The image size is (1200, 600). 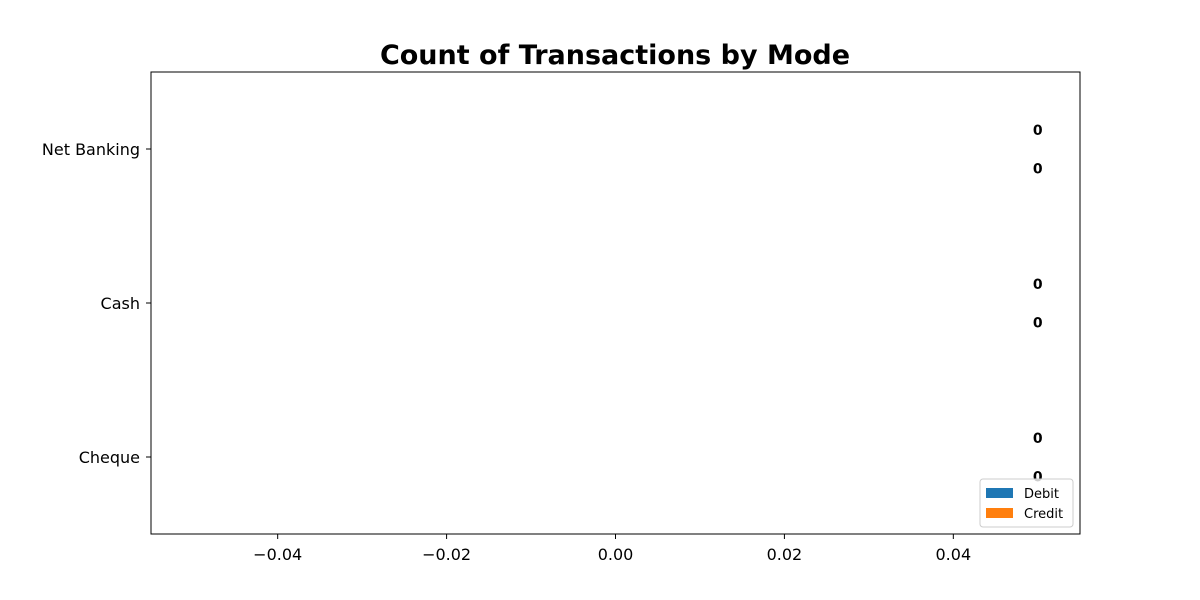 I want to click on x-axis: −0.04 −0.02 0.00 0.02 0.04, so click(x=612, y=549).